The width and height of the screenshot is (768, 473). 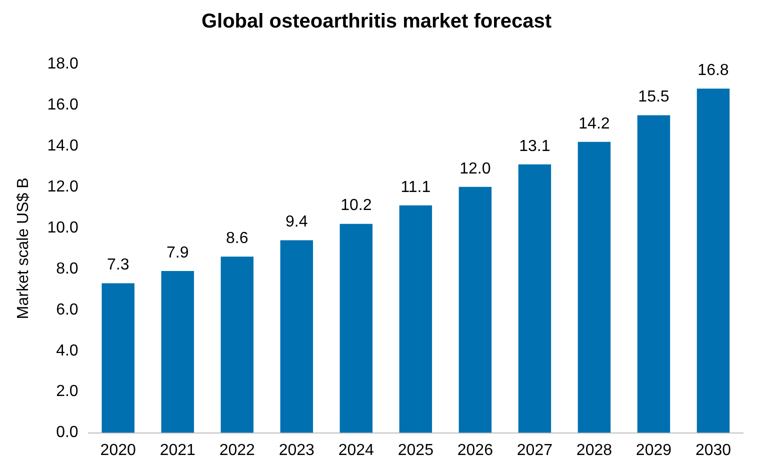 I want to click on data-label: 10.2, so click(x=356, y=205).